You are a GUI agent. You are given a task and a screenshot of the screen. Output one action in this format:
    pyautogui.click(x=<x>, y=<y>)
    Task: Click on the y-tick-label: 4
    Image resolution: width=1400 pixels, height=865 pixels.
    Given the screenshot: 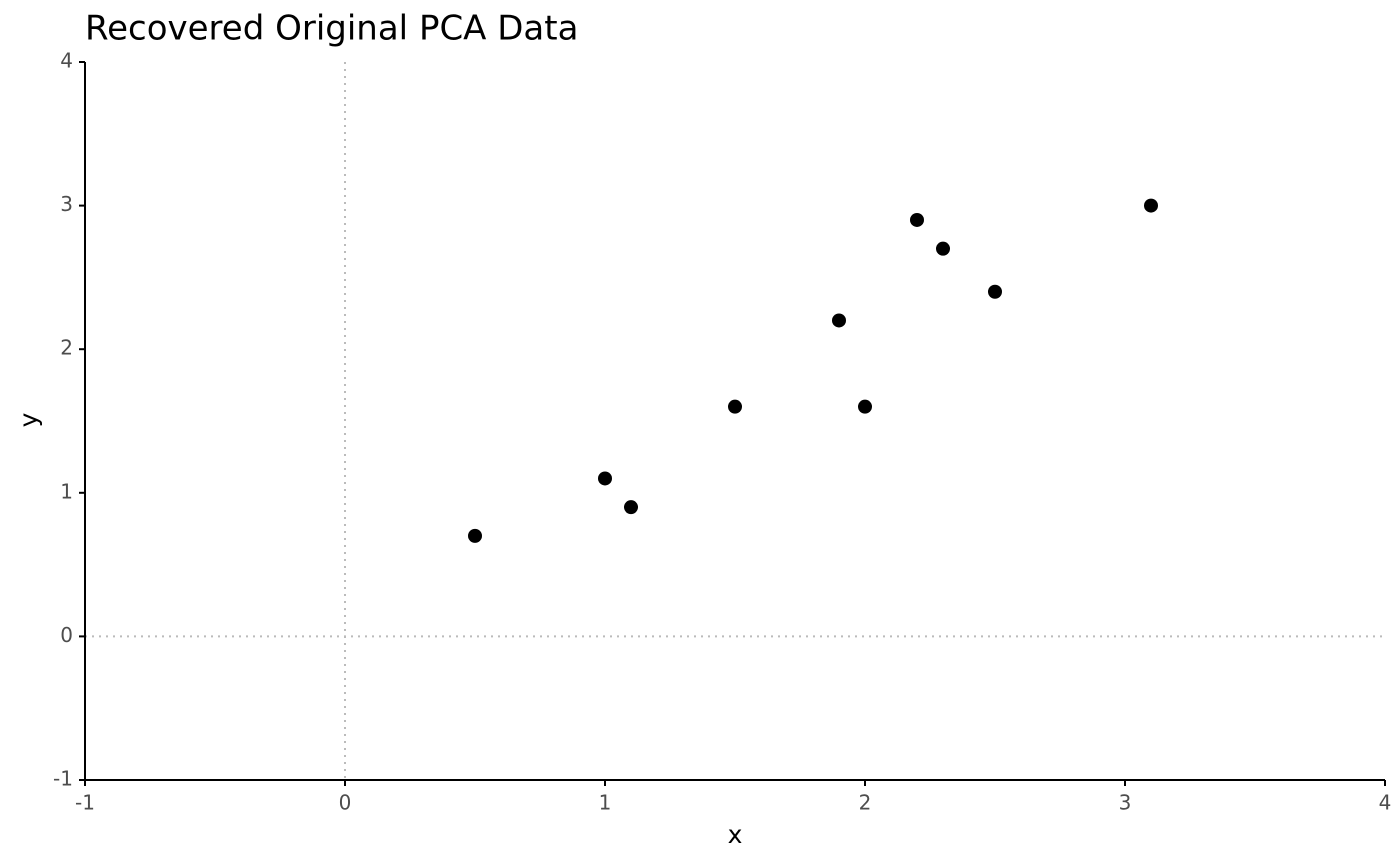 What is the action you would take?
    pyautogui.click(x=66, y=61)
    